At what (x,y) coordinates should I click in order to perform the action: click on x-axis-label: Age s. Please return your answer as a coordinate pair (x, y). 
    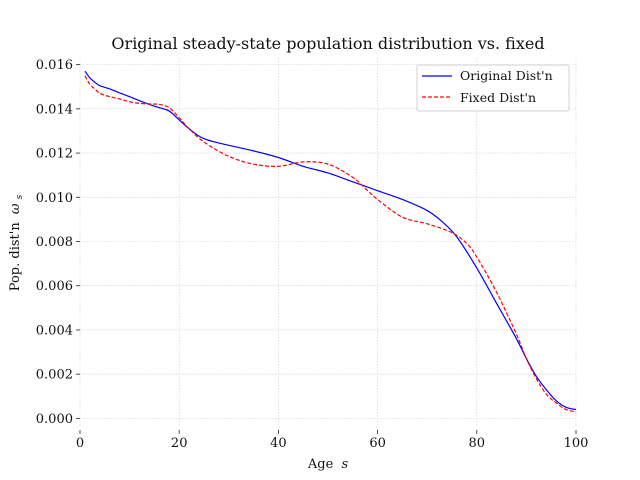
    Looking at the image, I should click on (328, 464).